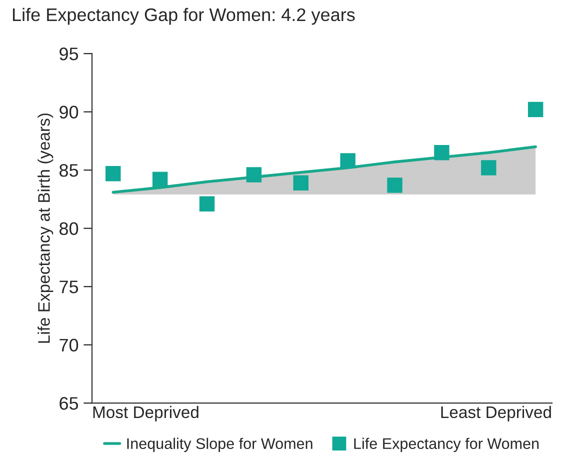  What do you see at coordinates (69, 229) in the screenshot?
I see `y-tick-label: 80` at bounding box center [69, 229].